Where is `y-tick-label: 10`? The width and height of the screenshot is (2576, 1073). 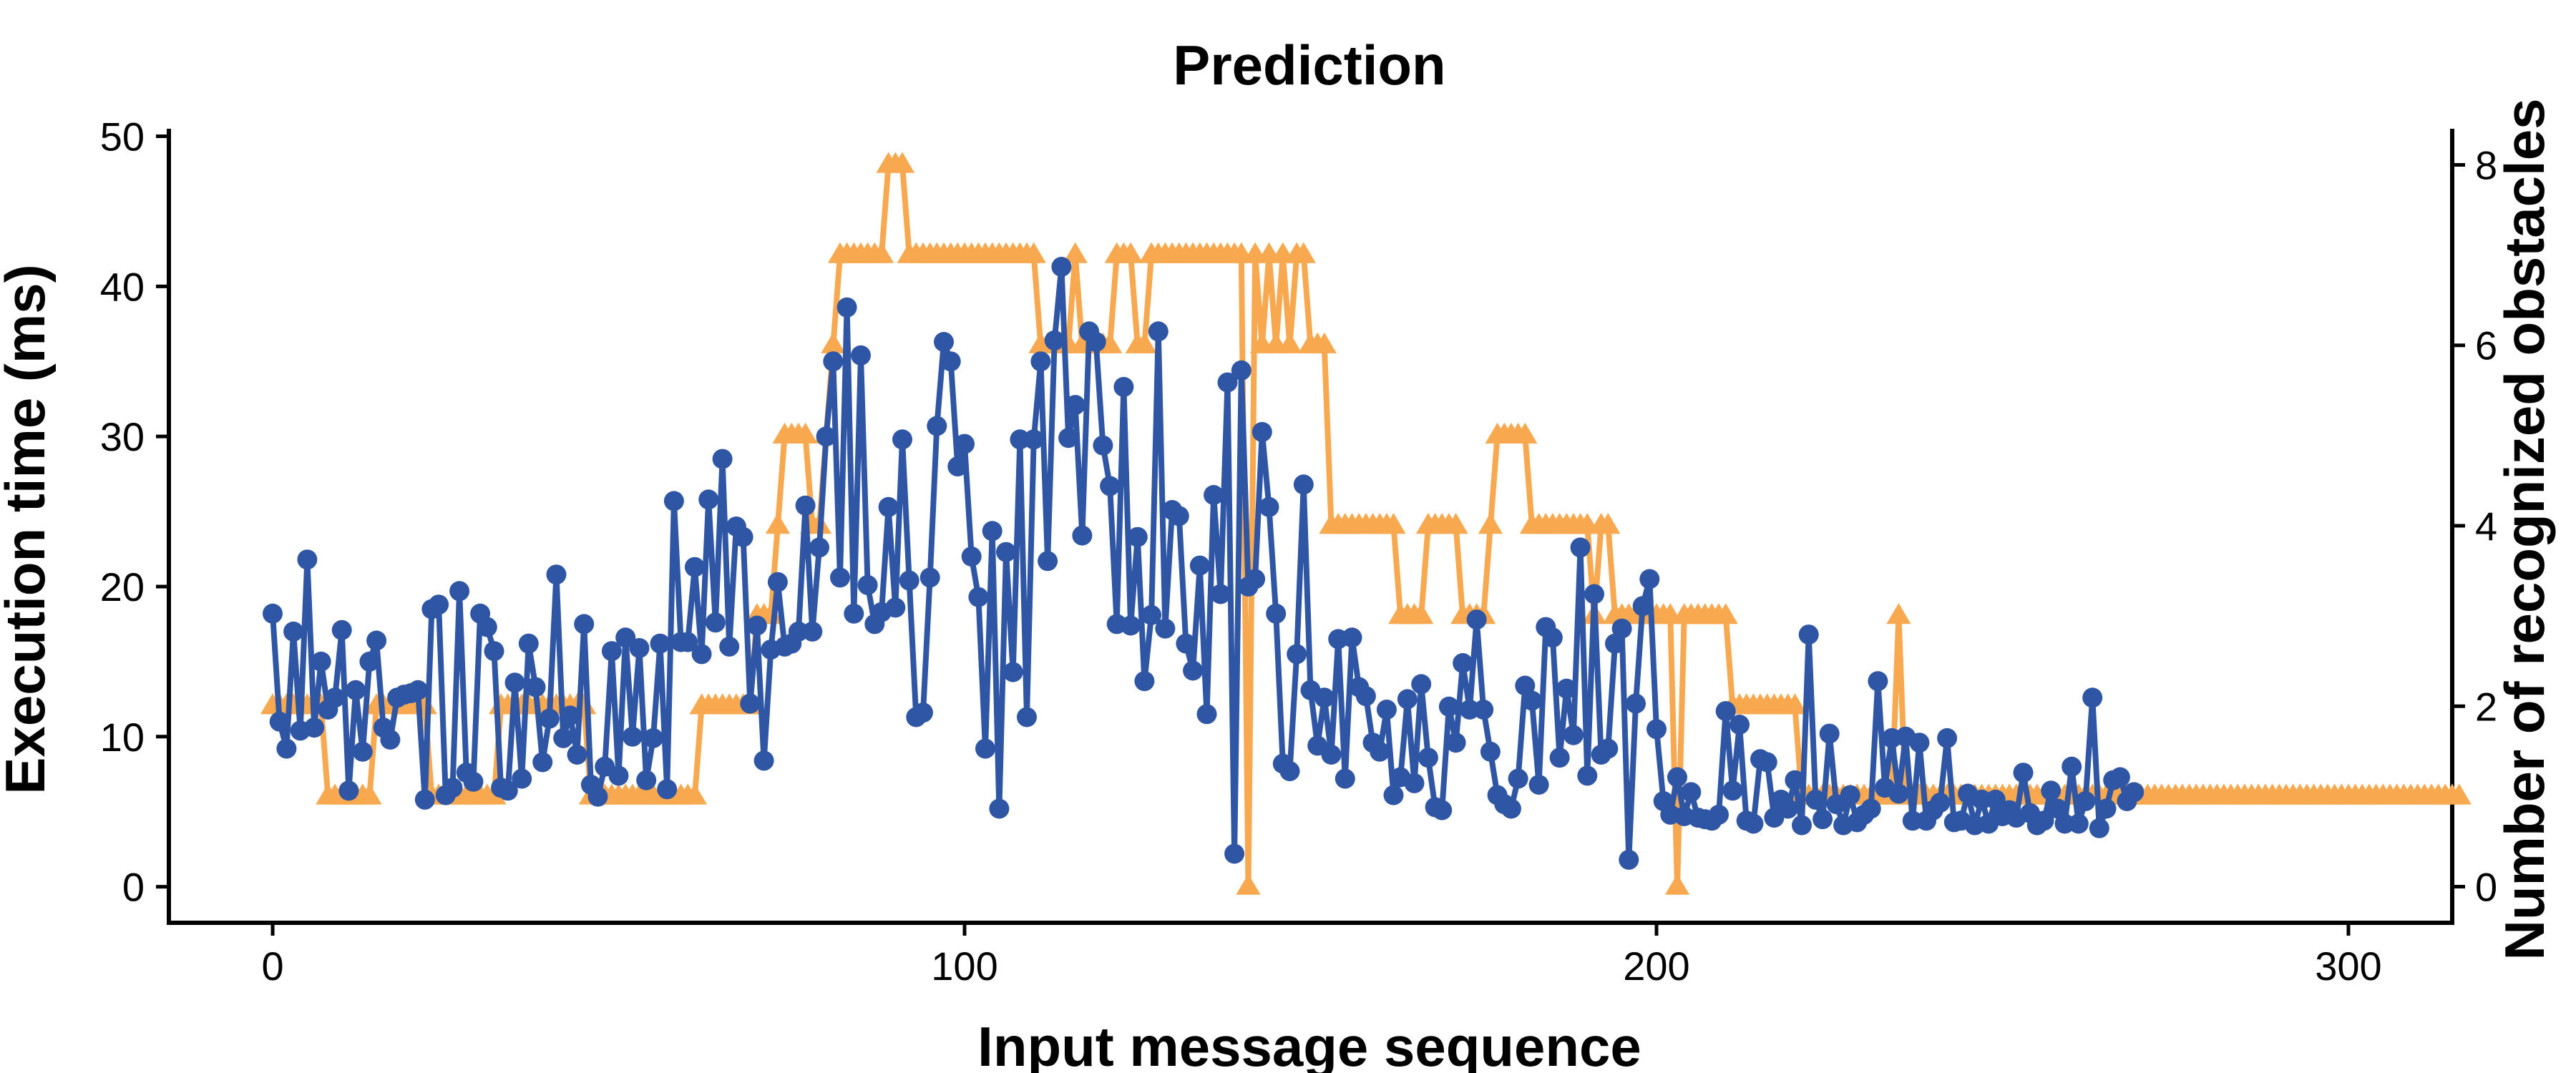
y-tick-label: 10 is located at coordinates (122, 738).